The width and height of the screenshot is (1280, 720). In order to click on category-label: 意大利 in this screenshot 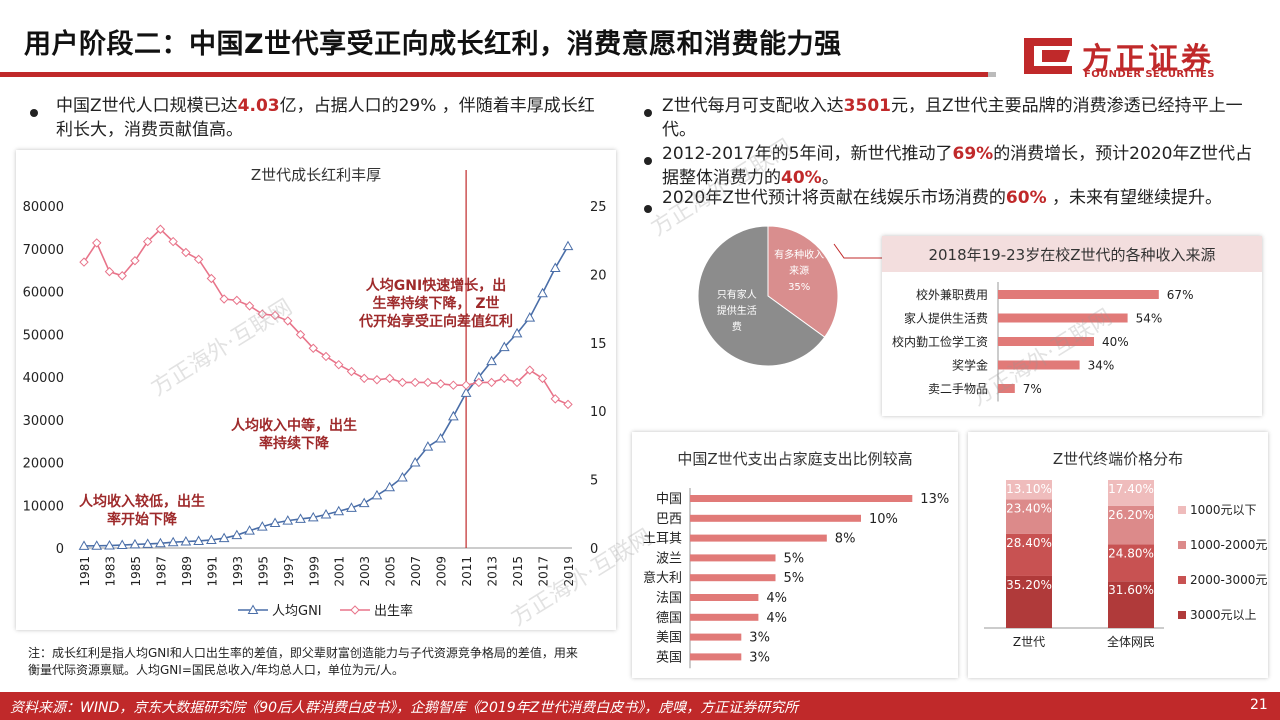, I will do `click(662, 578)`.